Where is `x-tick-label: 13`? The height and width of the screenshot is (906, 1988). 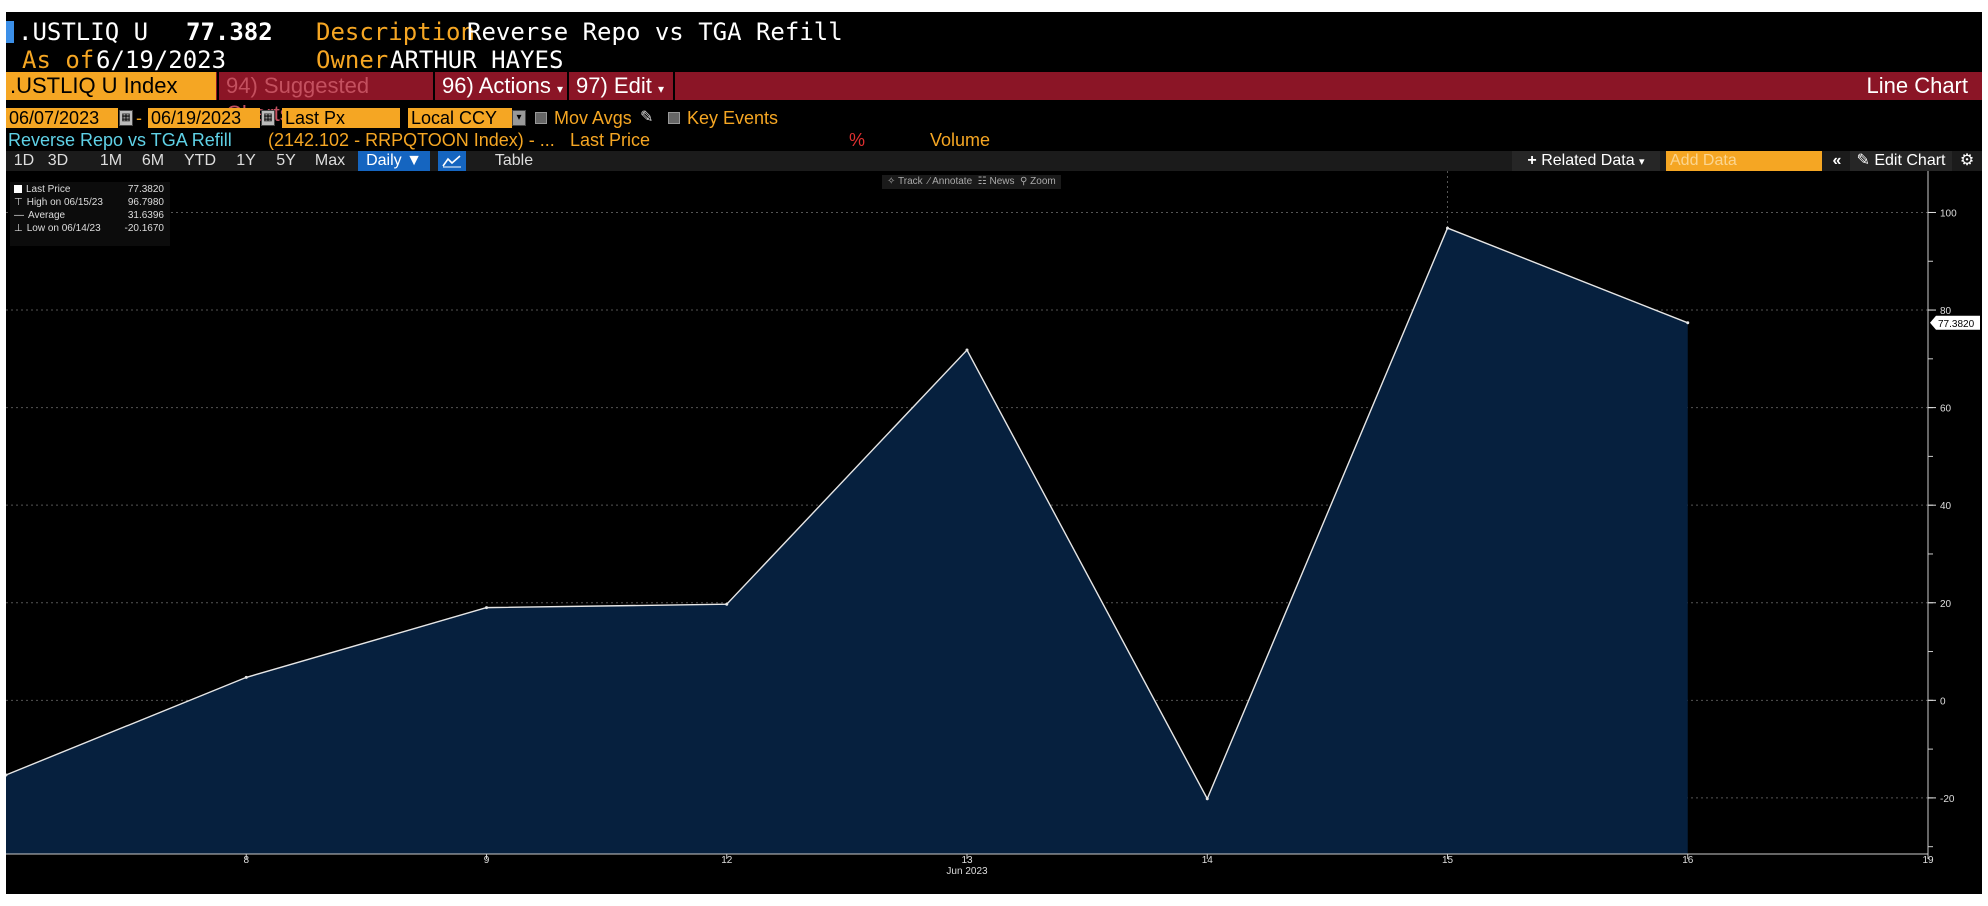 x-tick-label: 13 is located at coordinates (967, 860).